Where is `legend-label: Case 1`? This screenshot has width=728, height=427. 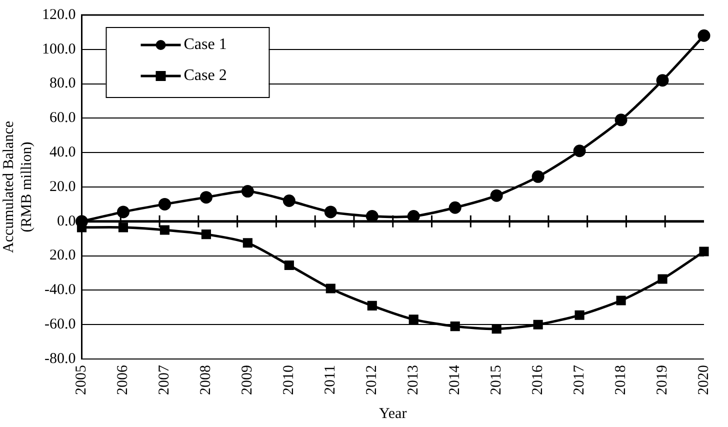 legend-label: Case 1 is located at coordinates (205, 45).